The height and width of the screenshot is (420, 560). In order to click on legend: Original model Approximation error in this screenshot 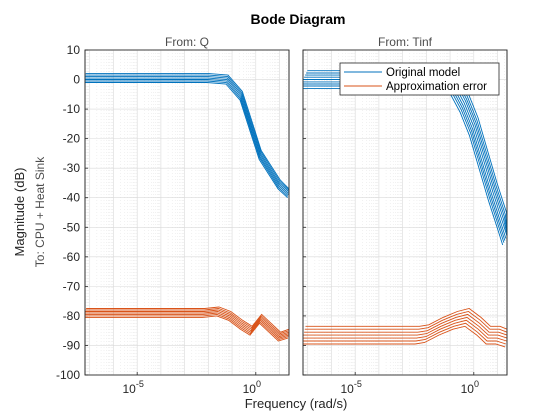, I will do `click(419, 79)`.